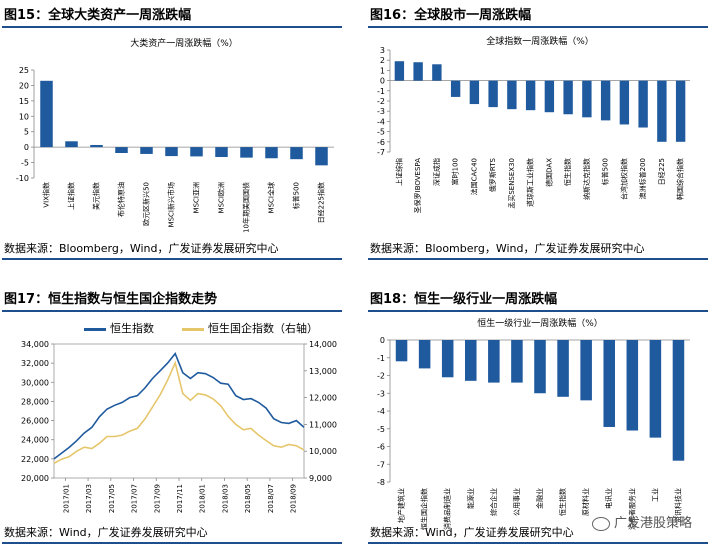 Image resolution: width=712 pixels, height=547 pixels. I want to click on c18-xlabel-1: 恒生国企指数, so click(424, 509).